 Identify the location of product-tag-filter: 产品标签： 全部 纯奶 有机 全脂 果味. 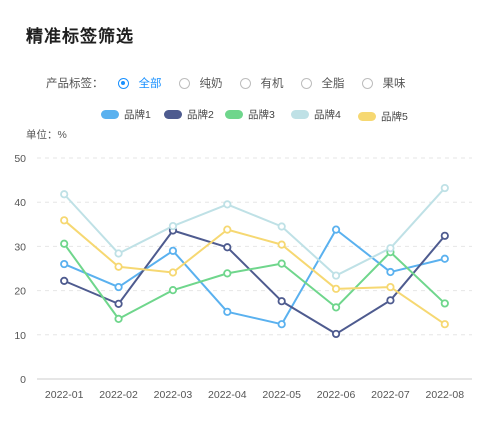
(234, 83).